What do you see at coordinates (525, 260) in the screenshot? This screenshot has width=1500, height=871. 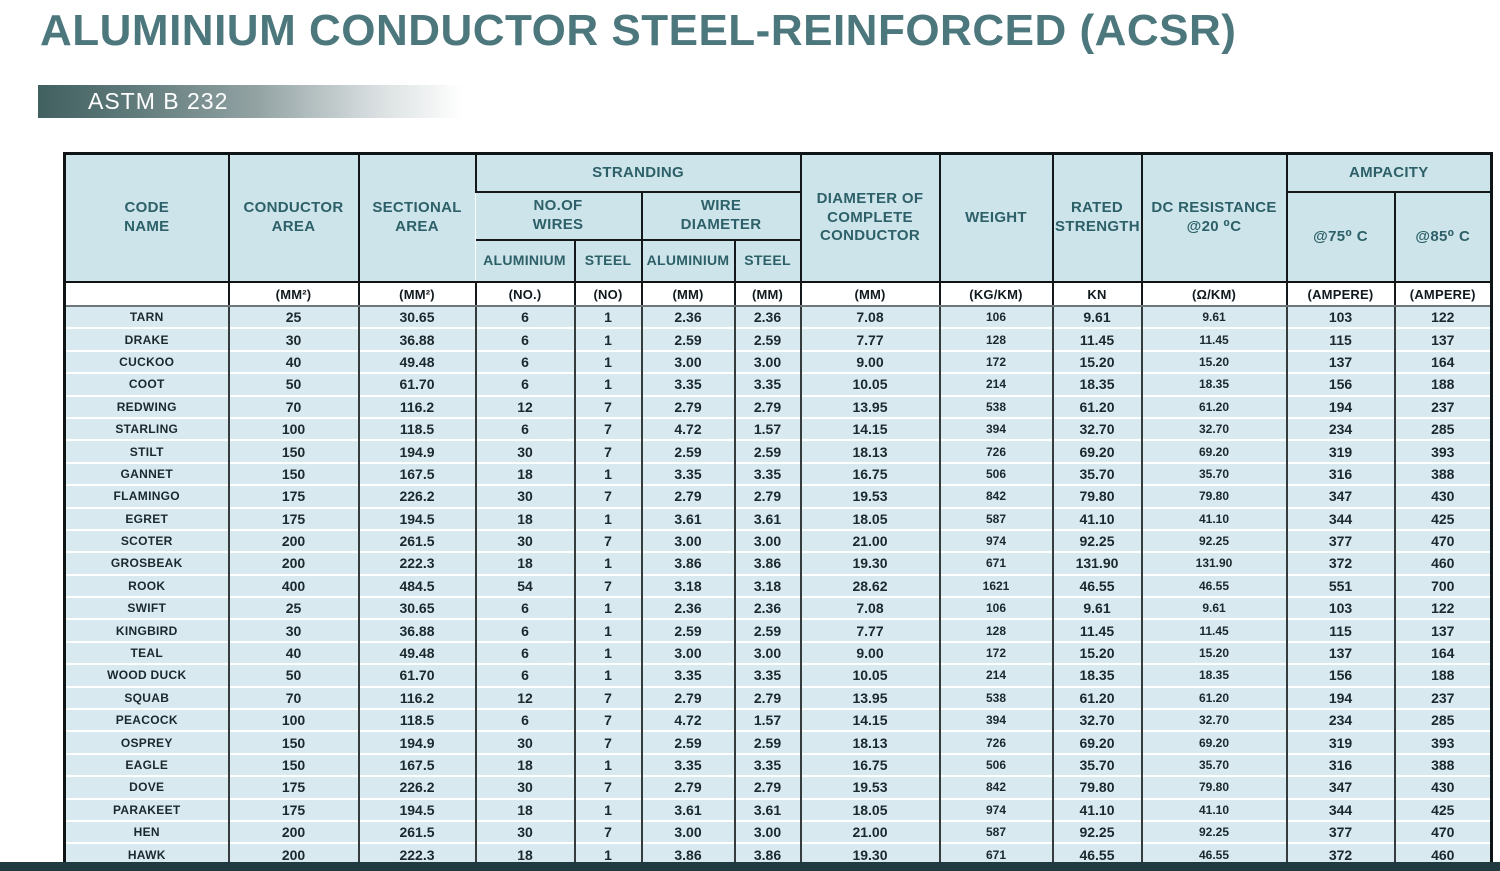 I see `header-aluminium-wires: ALUMINIUM` at bounding box center [525, 260].